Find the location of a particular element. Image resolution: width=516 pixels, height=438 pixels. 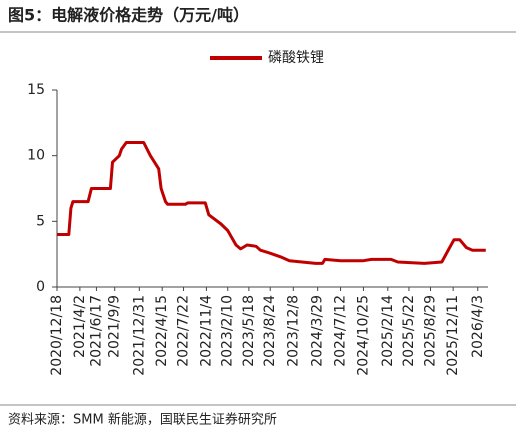

y-tick-label: 10 is located at coordinates (36, 156).